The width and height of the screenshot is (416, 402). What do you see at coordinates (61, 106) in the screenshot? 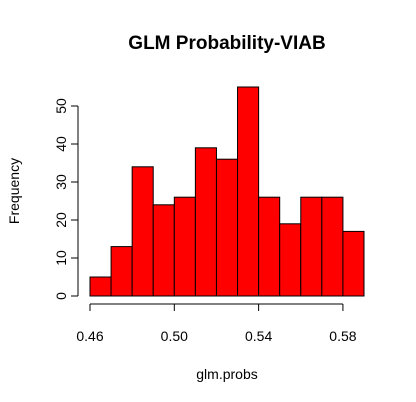
I see `y-tick-label: 50` at bounding box center [61, 106].